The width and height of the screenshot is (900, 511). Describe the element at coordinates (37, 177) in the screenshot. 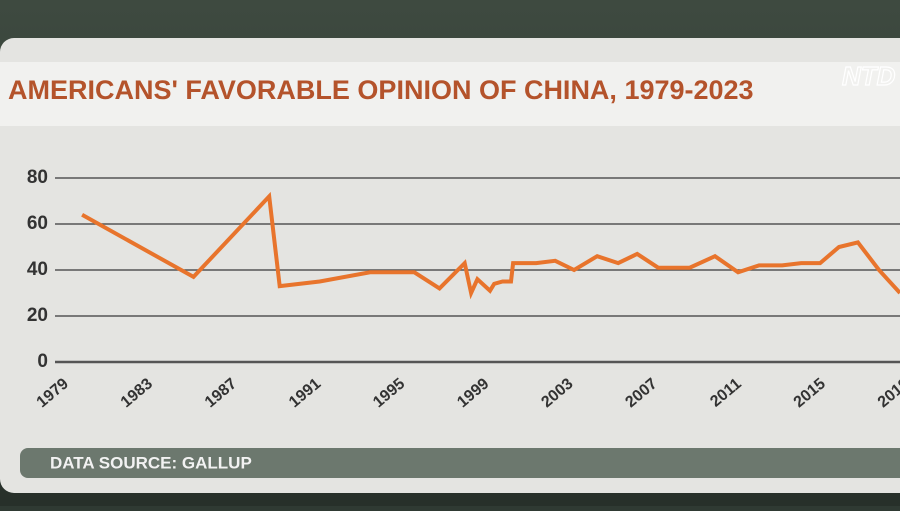

I see `y-tick-label: 80` at that location.